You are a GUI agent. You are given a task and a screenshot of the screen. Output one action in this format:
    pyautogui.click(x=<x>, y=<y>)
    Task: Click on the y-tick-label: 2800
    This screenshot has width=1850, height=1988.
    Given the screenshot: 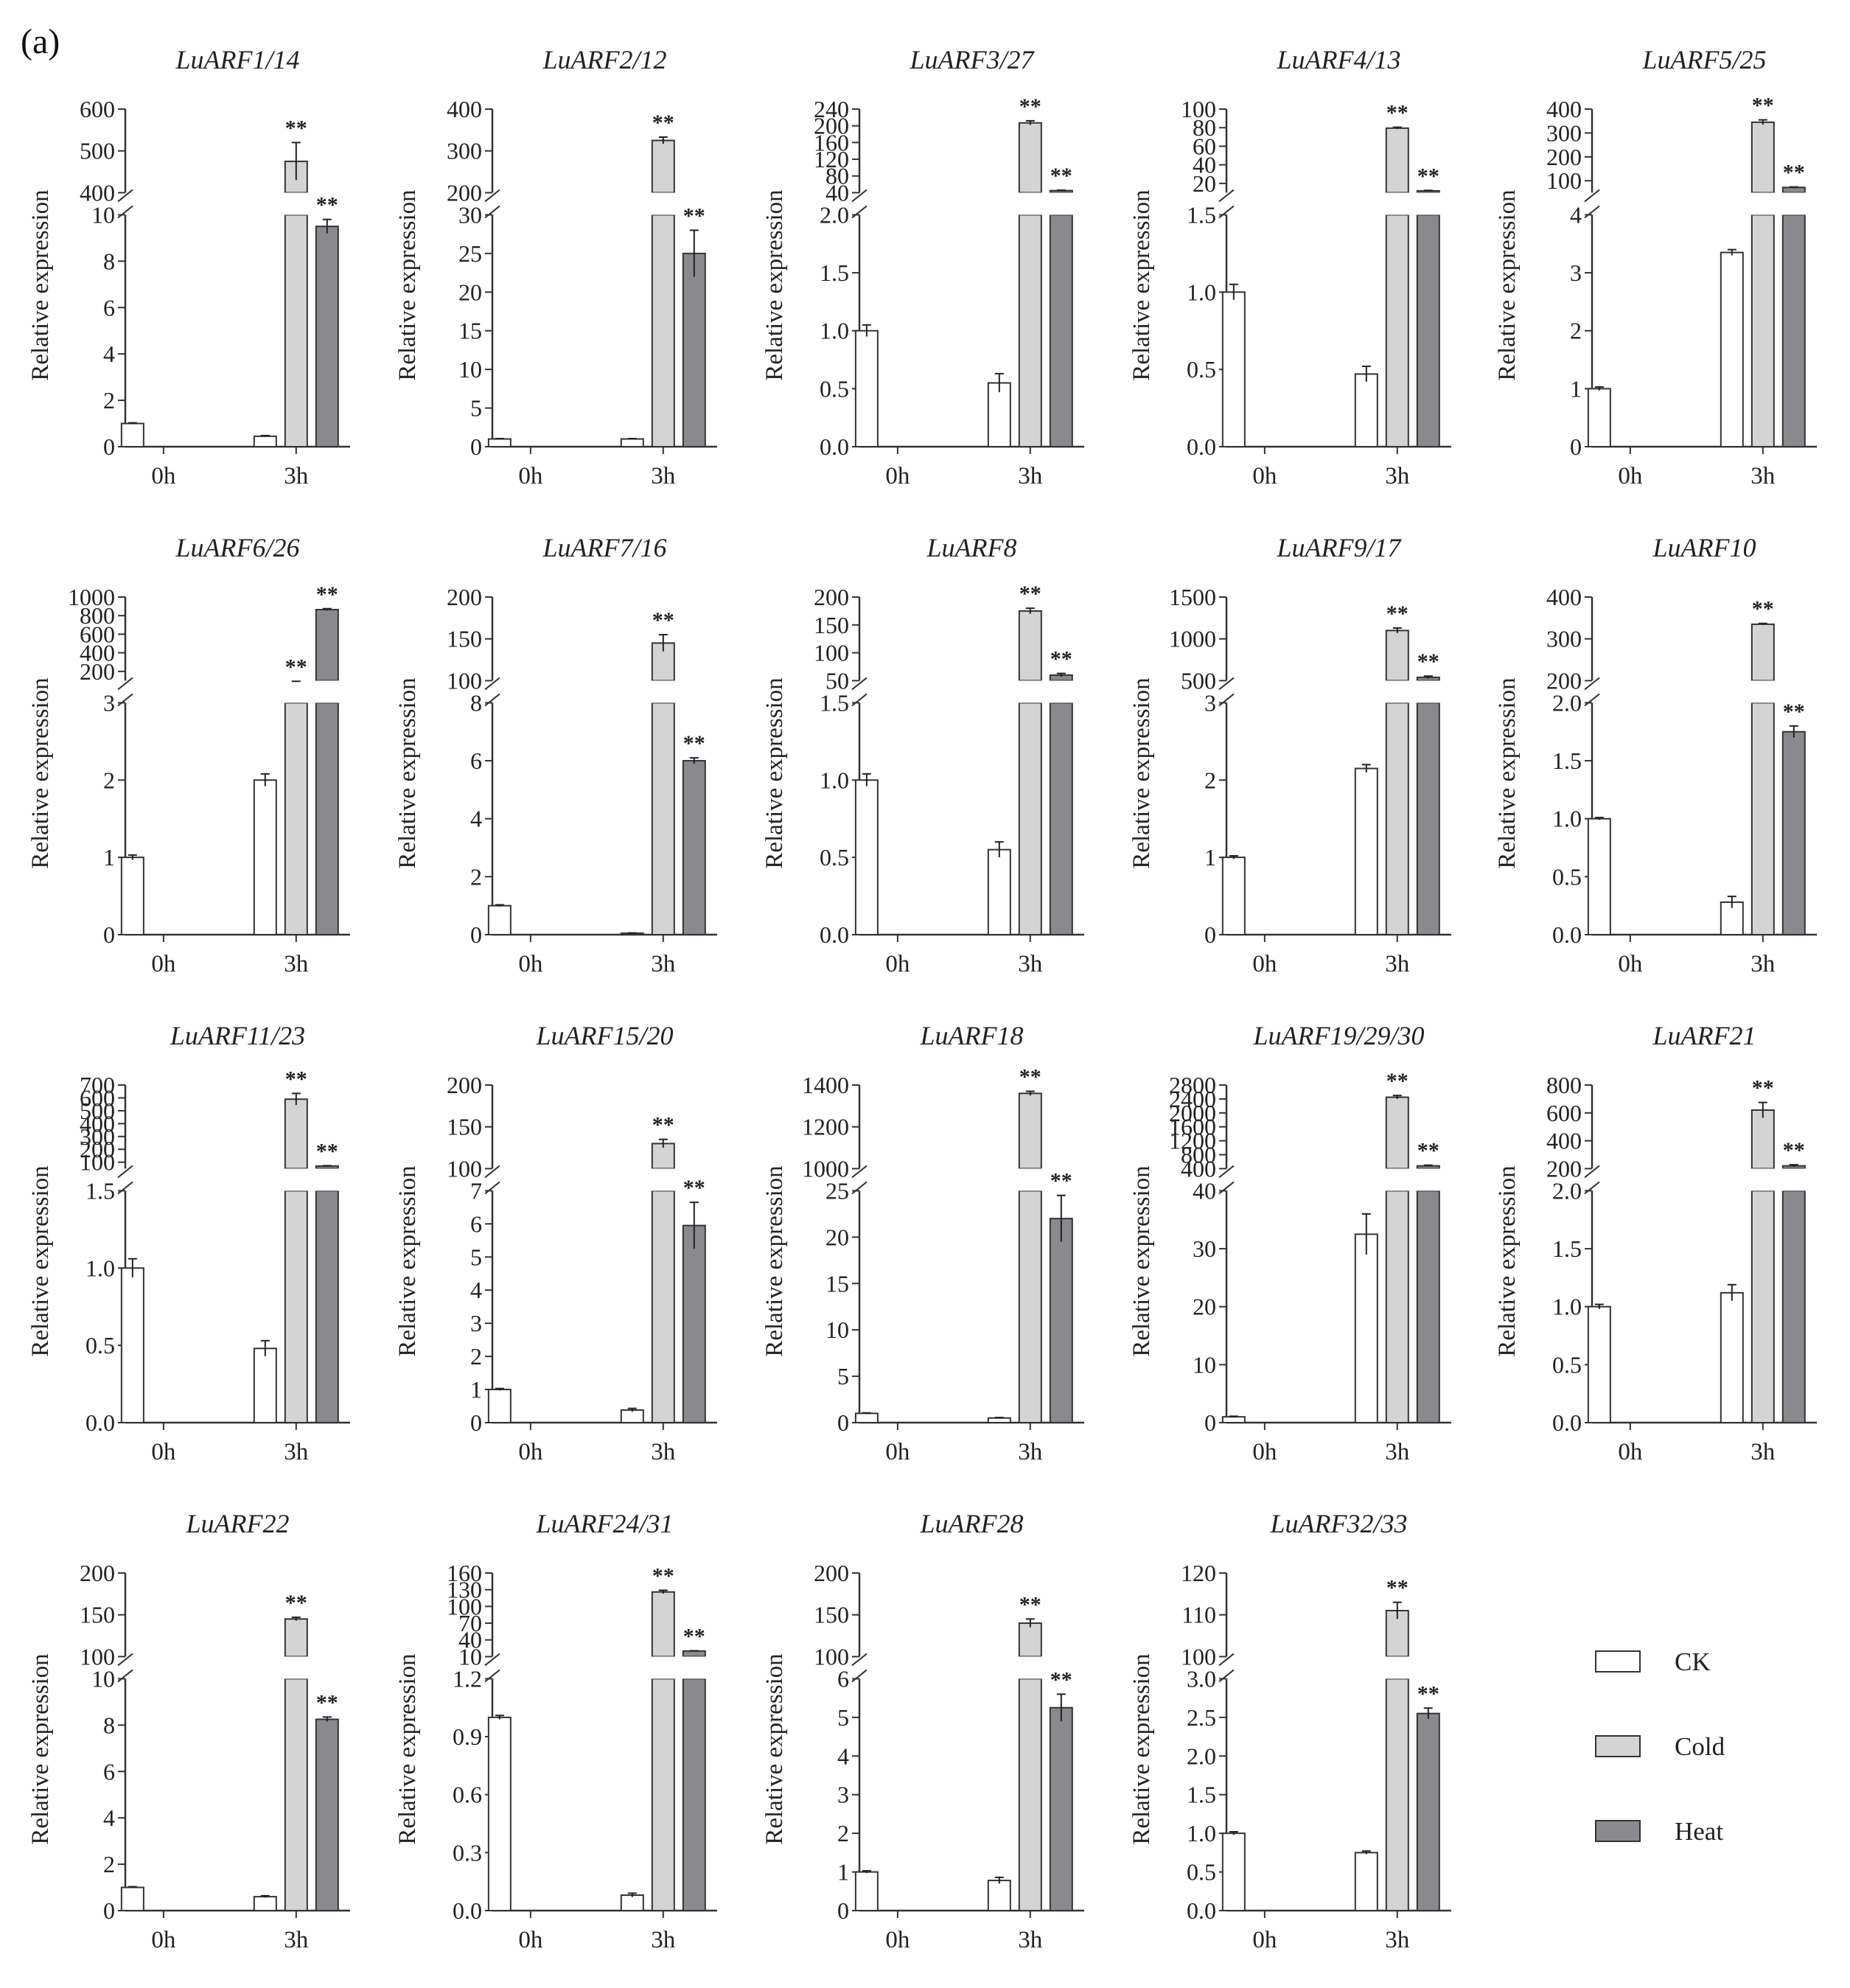 What is the action you would take?
    pyautogui.click(x=1192, y=1085)
    